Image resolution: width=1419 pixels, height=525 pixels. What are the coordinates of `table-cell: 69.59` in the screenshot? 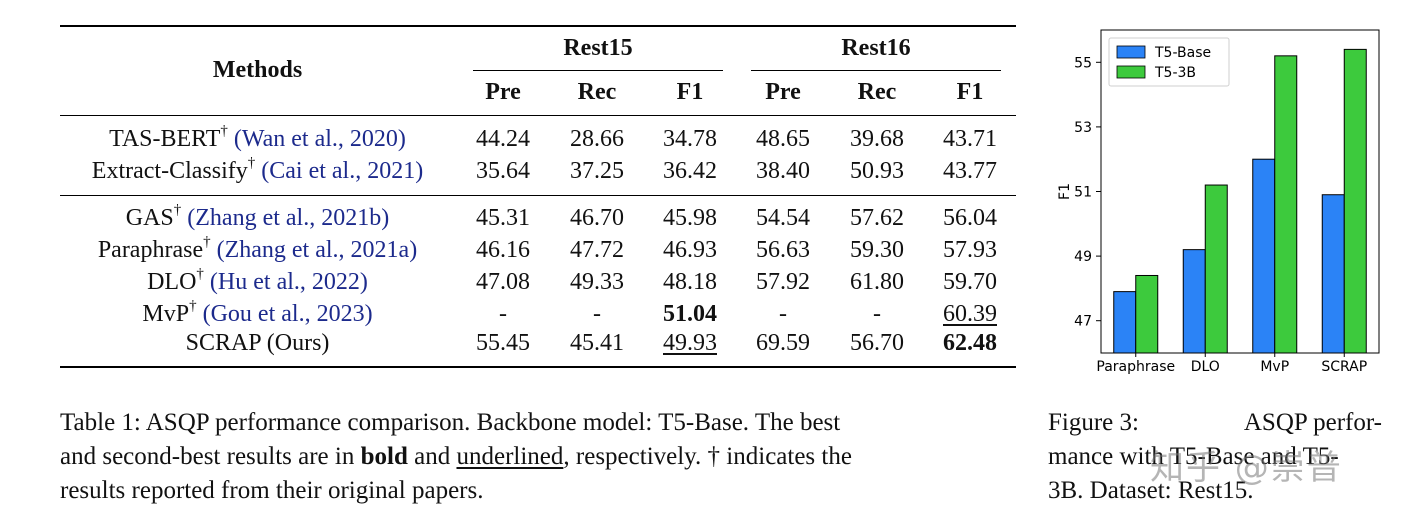 It's located at (783, 343).